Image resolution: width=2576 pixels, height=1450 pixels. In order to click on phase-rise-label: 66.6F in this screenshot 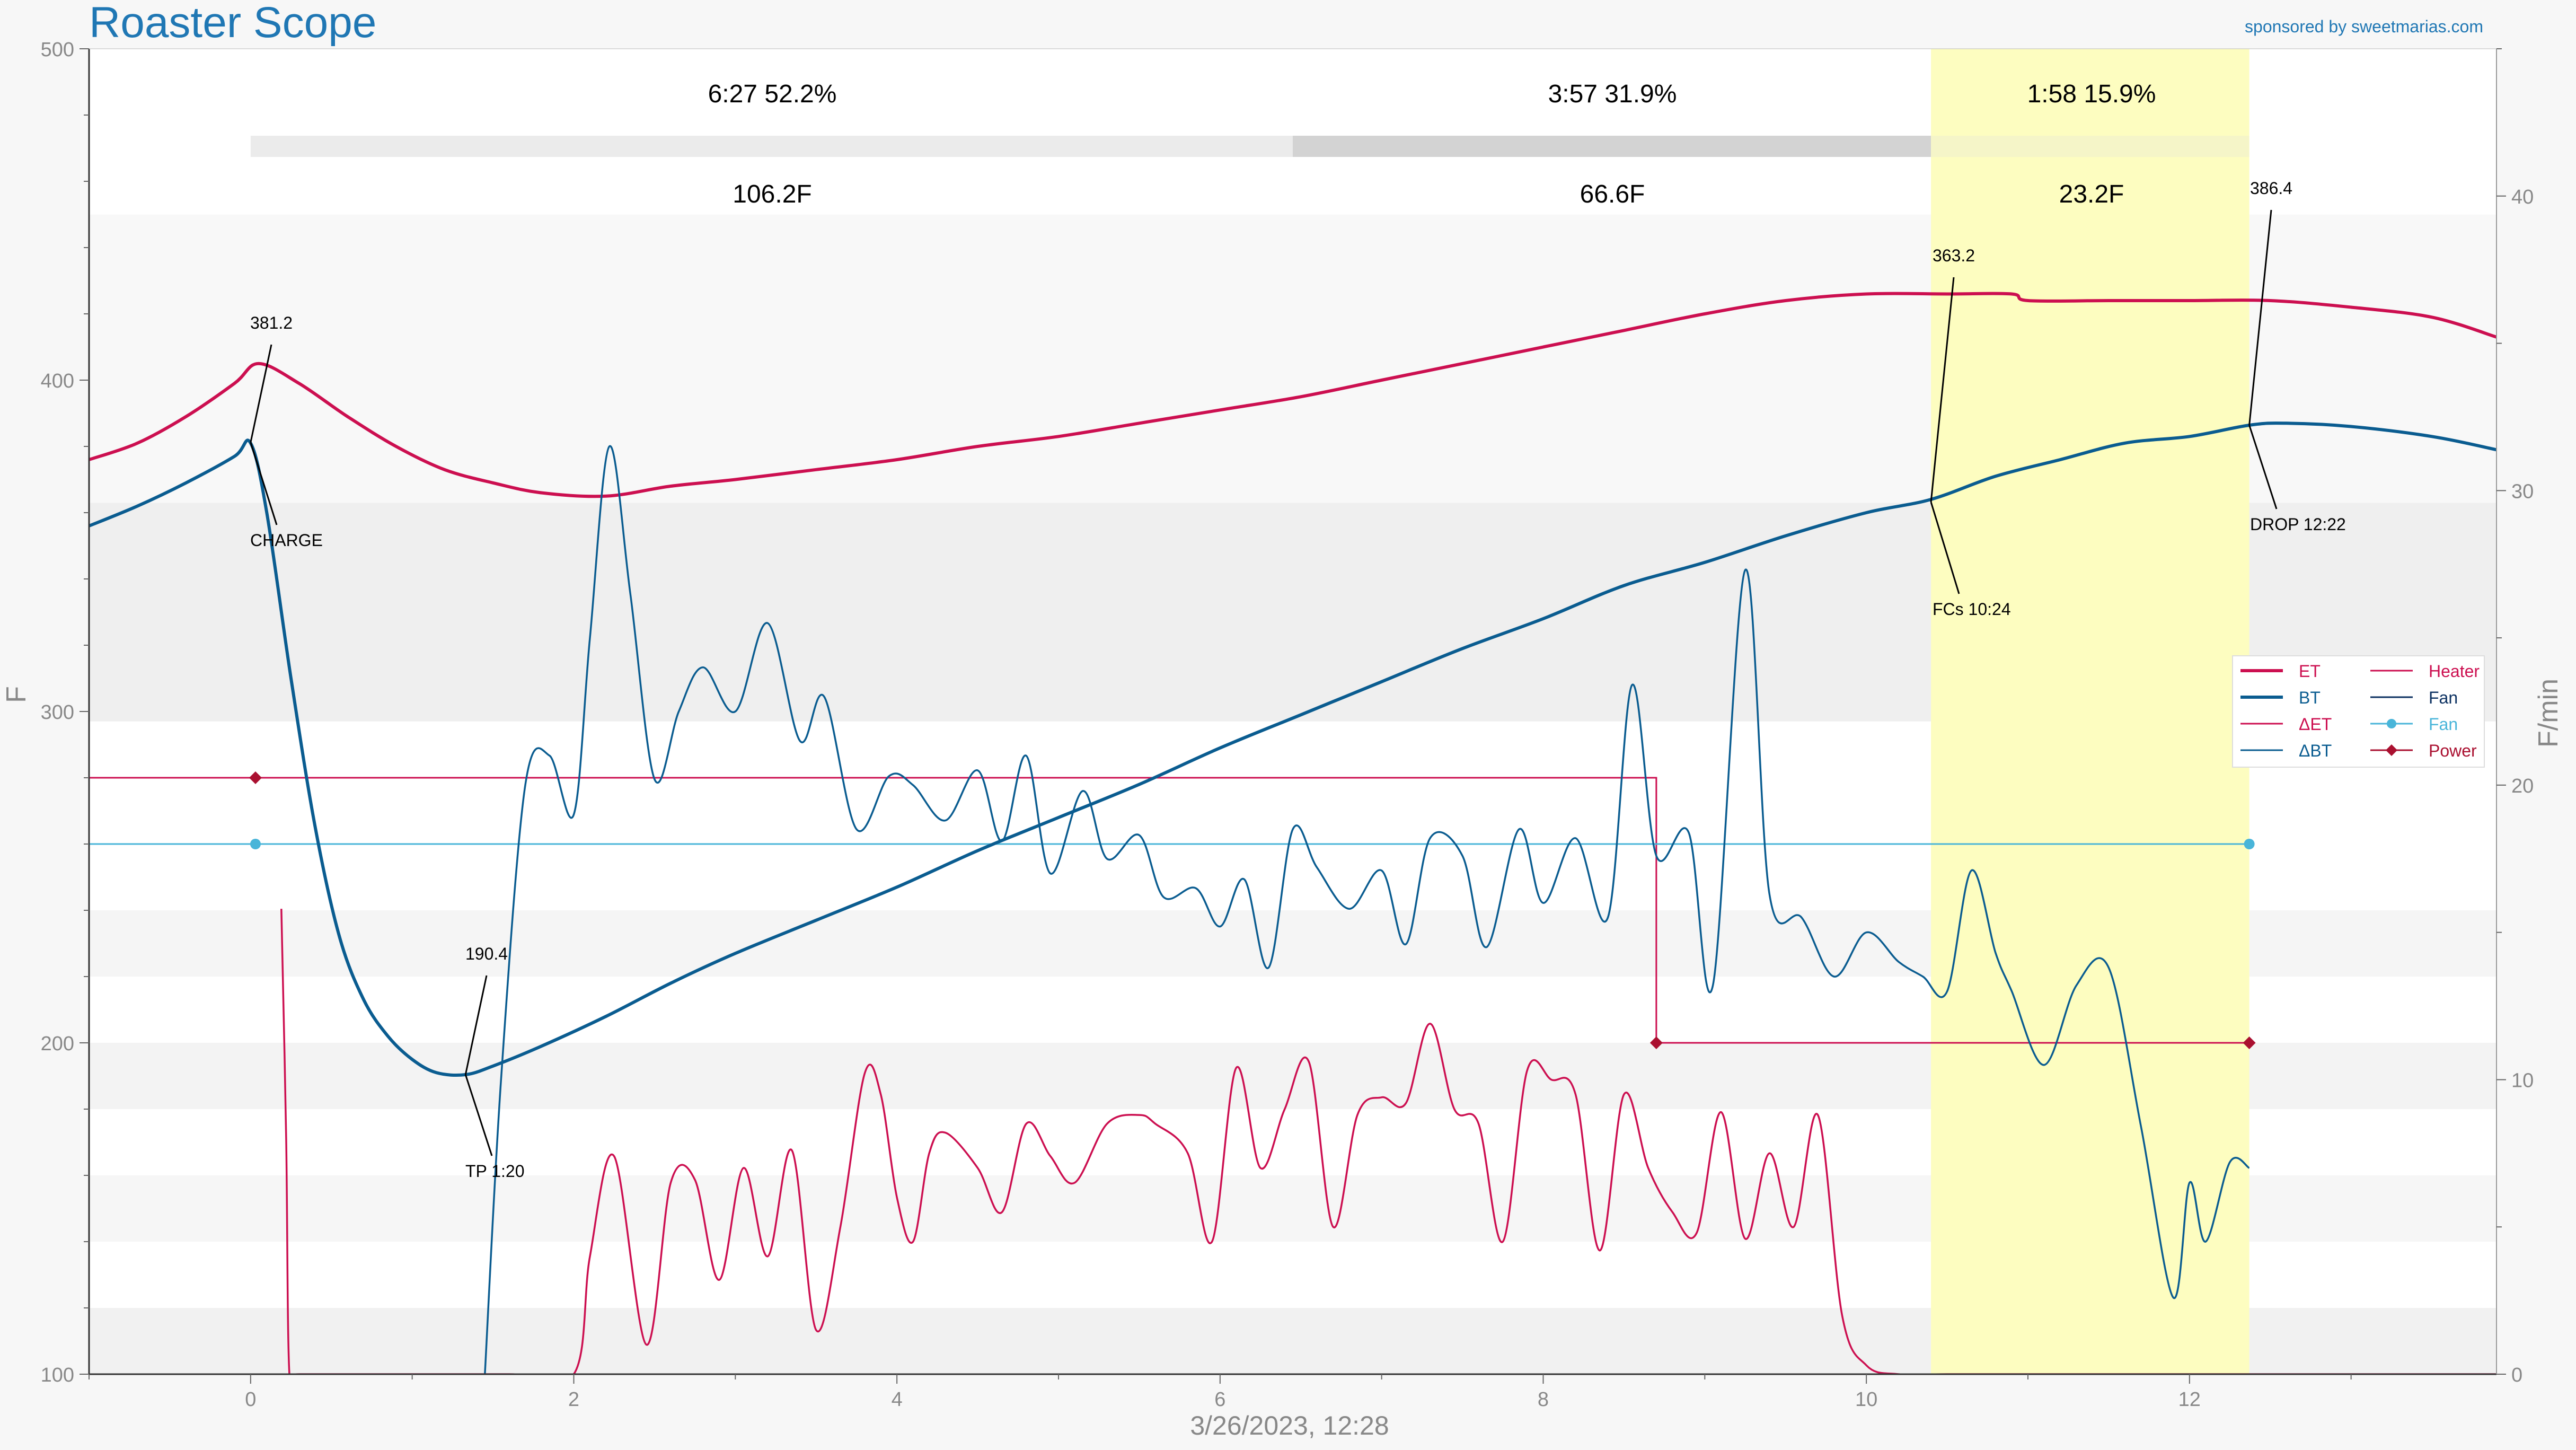, I will do `click(1612, 194)`.